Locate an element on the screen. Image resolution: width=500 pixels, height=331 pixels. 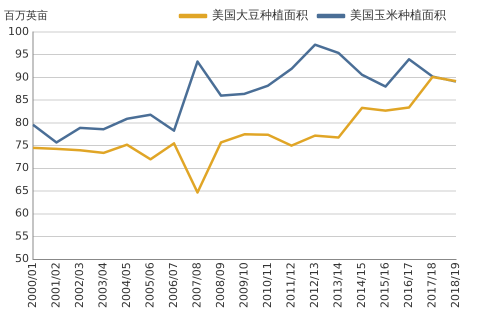
x-tick-label: 2005/06 is located at coordinates (149, 285).